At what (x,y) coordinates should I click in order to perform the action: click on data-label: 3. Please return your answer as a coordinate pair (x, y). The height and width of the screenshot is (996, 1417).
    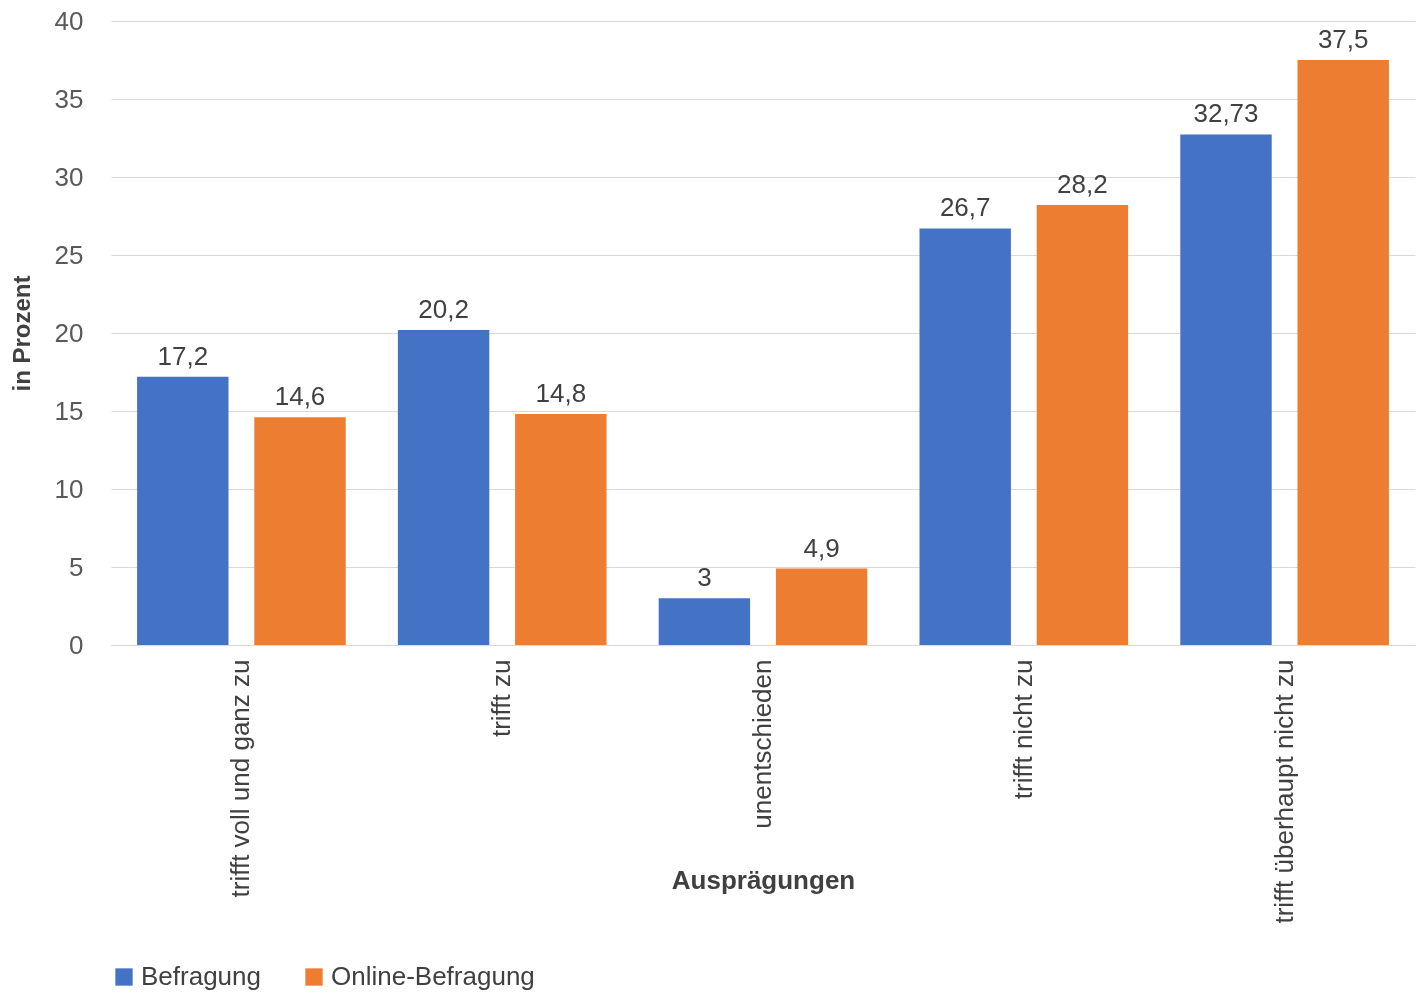
    Looking at the image, I should click on (704, 577).